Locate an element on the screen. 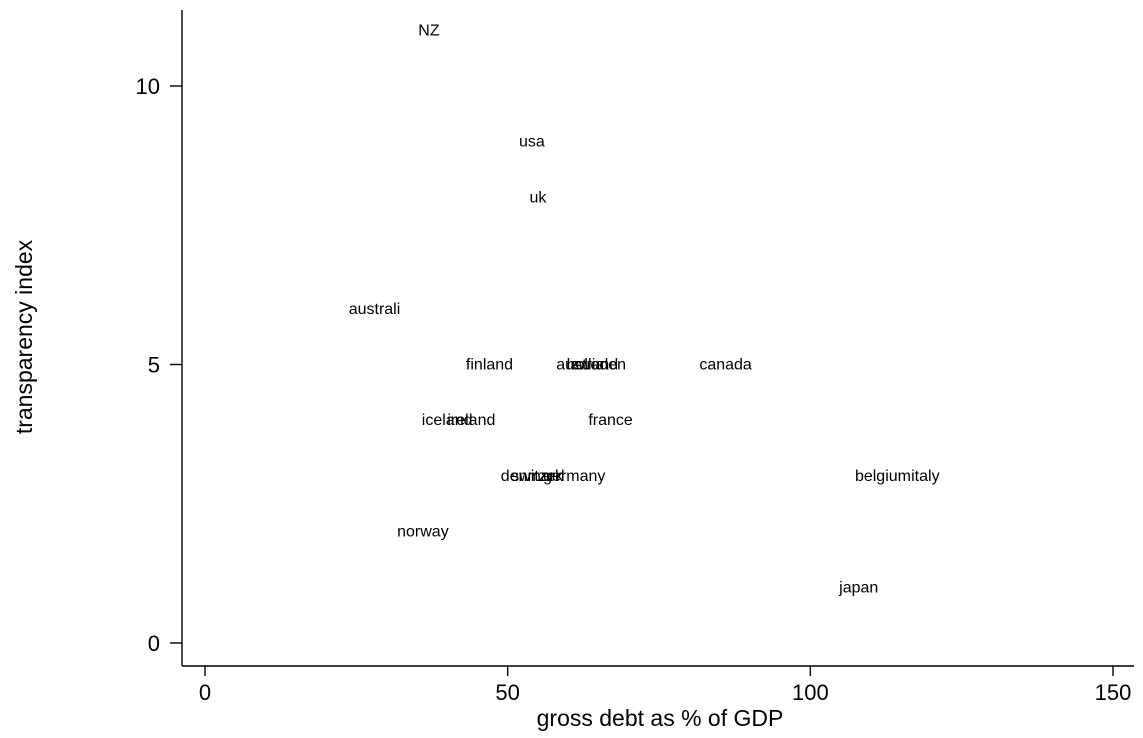  x-tick-label: 100 is located at coordinates (810, 692).